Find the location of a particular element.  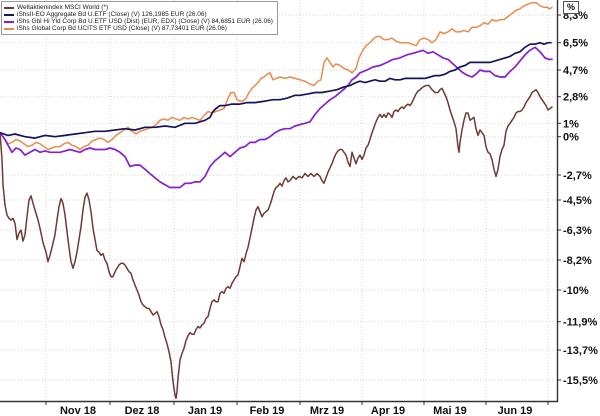

legend-item-label: Weltaktienindex MSCI World (*) is located at coordinates (63, 7).